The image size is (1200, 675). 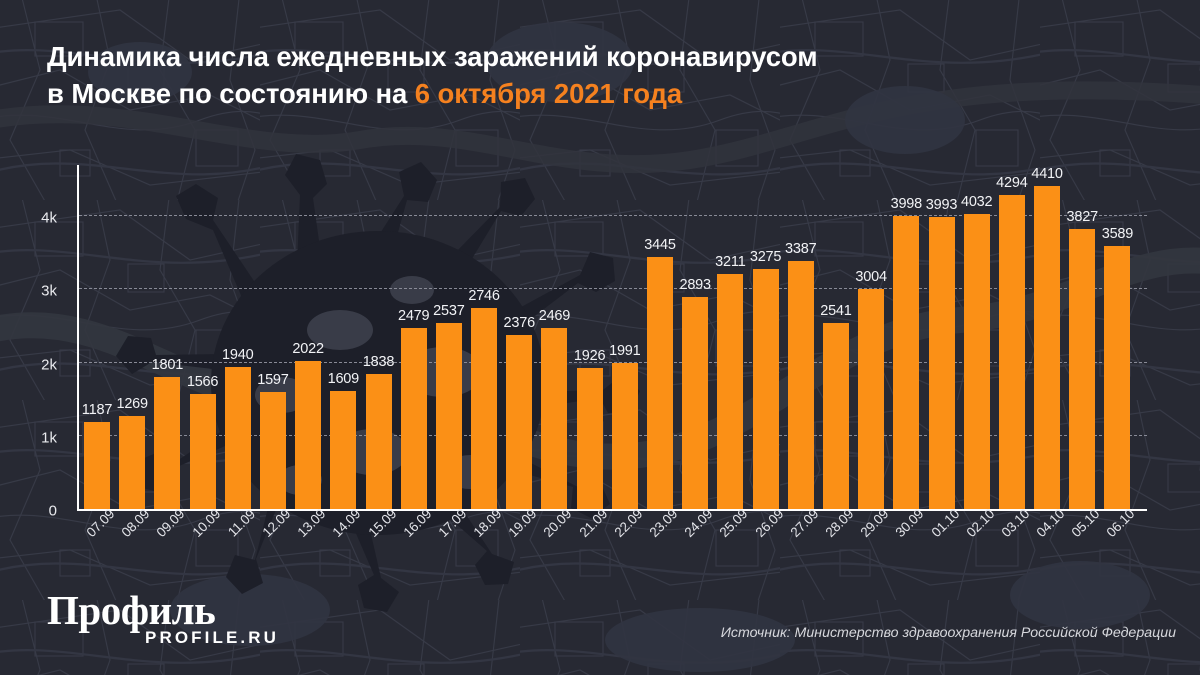 What do you see at coordinates (612, 510) in the screenshot?
I see `x-axis-line` at bounding box center [612, 510].